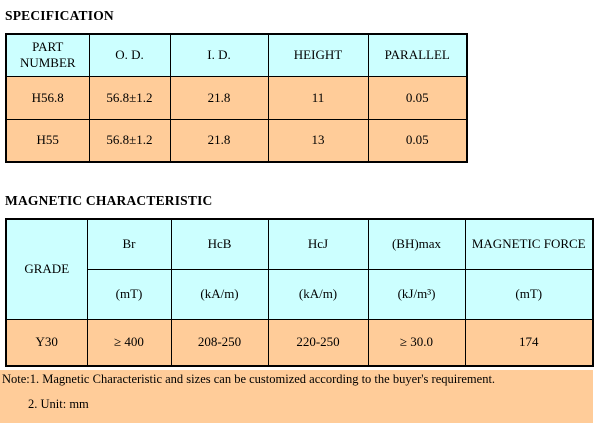  What do you see at coordinates (529, 294) in the screenshot?
I see `magnetic-unit-magnetic-force: (mT)` at bounding box center [529, 294].